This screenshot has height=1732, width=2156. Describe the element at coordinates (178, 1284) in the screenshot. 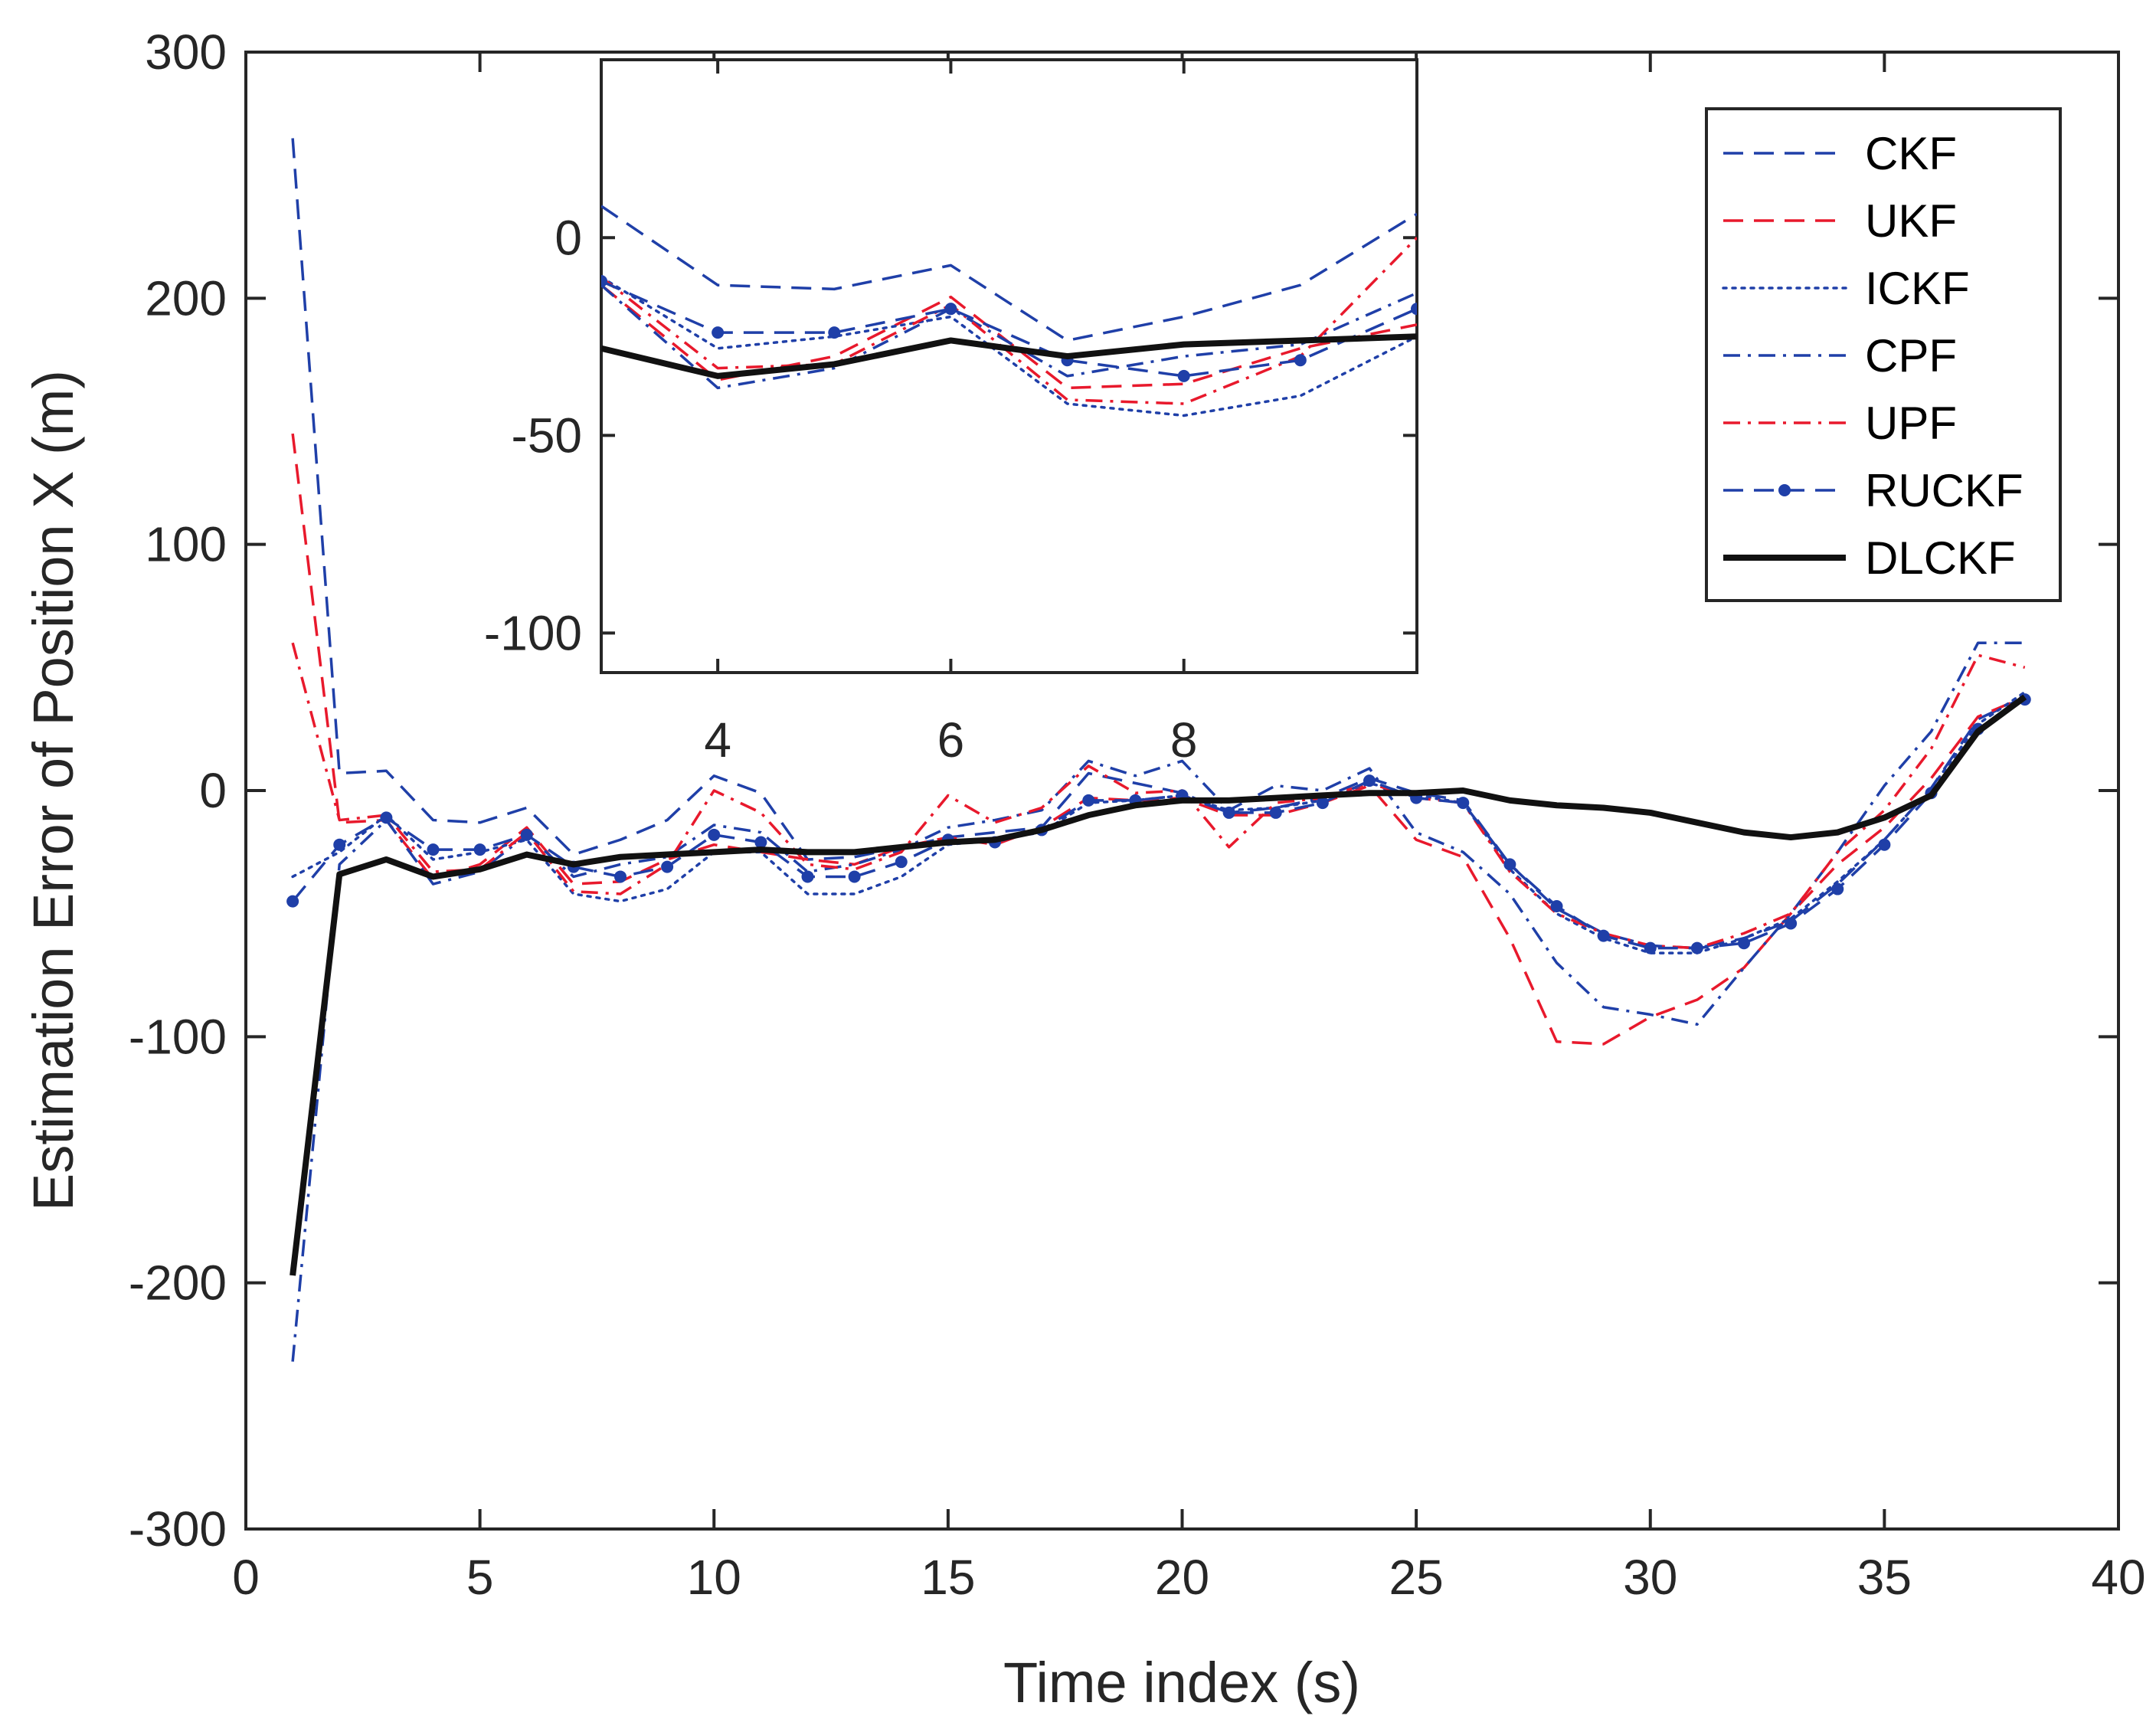

I see `y-tick-label: -200` at that location.